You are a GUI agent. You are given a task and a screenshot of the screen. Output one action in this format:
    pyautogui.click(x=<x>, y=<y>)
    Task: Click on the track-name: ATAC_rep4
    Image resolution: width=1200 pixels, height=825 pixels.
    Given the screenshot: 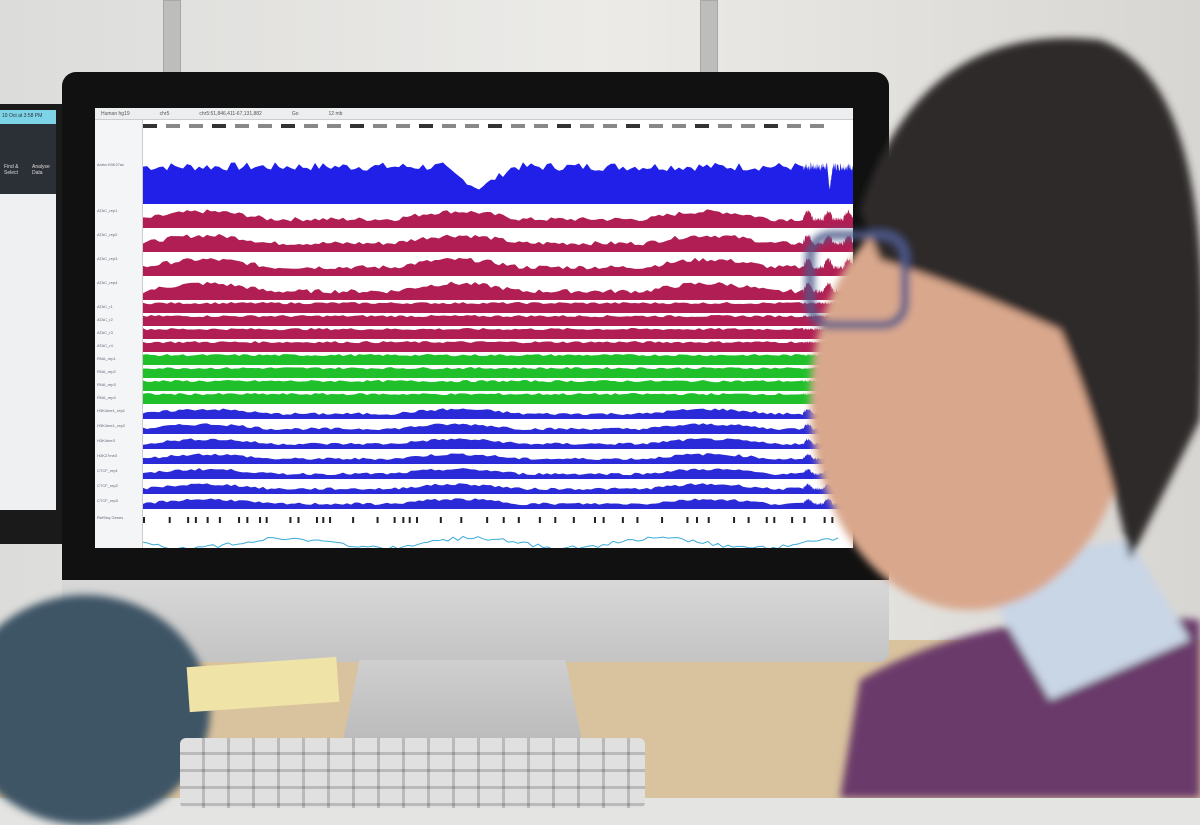 What is the action you would take?
    pyautogui.click(x=107, y=282)
    